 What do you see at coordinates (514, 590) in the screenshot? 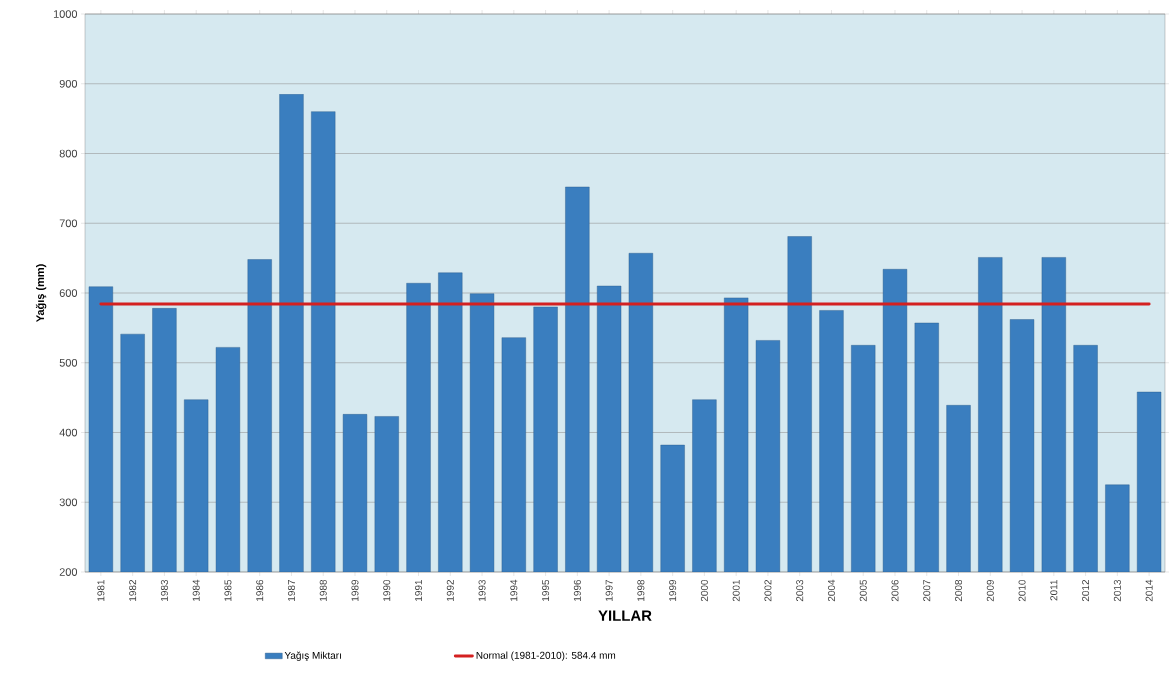
I see `x-tick-label: 1994` at bounding box center [514, 590].